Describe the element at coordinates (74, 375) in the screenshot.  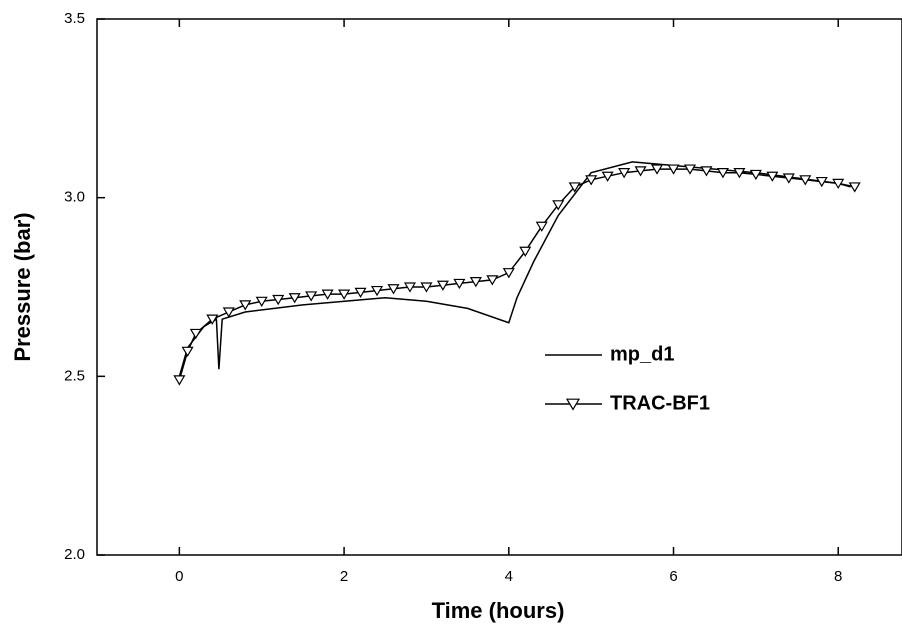
I see `y-tick-label: 2.5` at that location.